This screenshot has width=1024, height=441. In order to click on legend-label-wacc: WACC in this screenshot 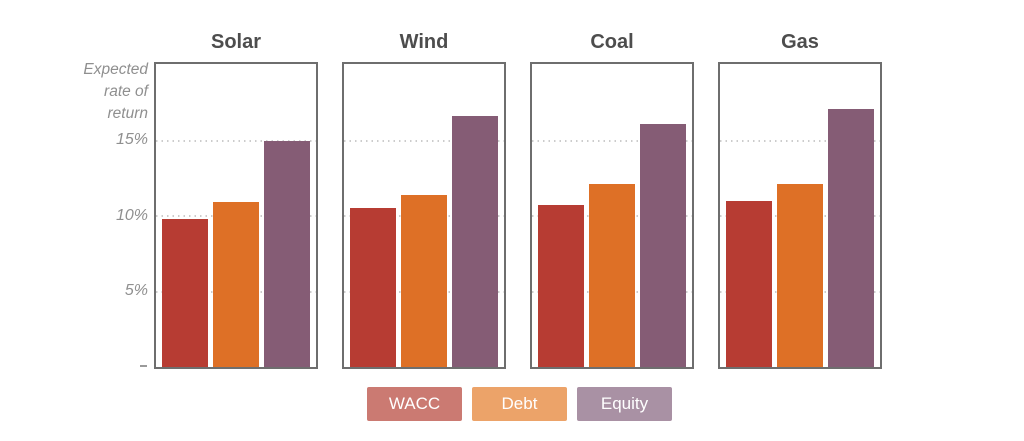, I will do `click(414, 403)`.